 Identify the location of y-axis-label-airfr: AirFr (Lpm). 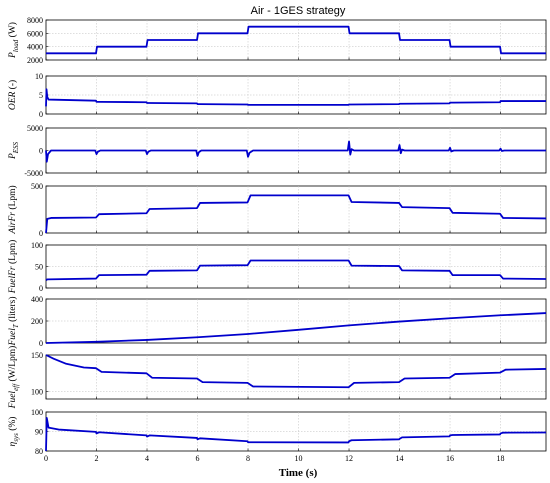
(12, 209).